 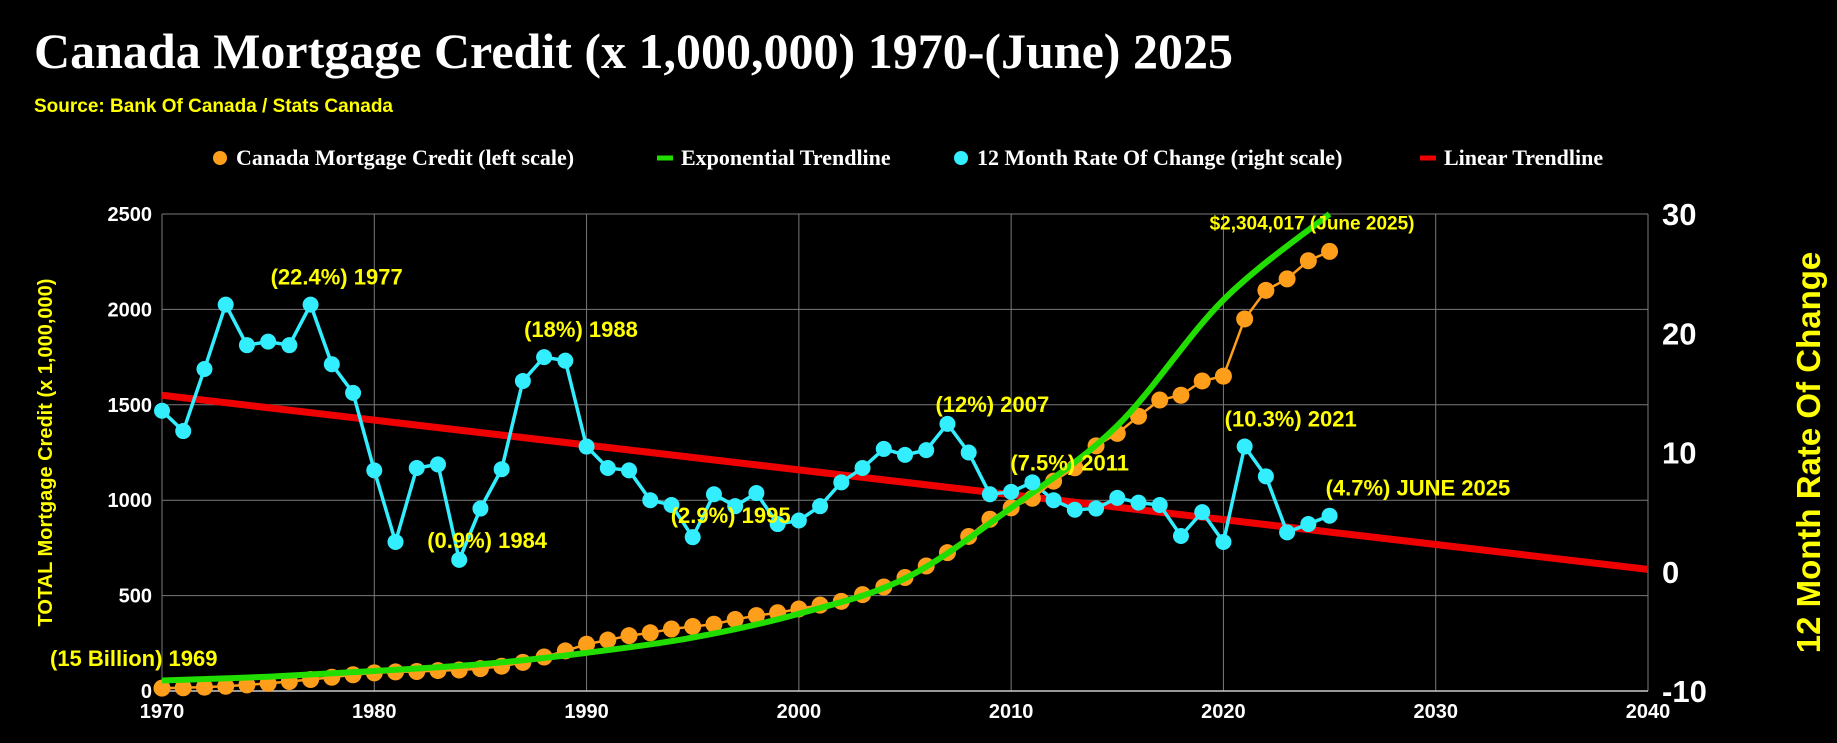 What do you see at coordinates (992, 404) in the screenshot?
I see `chart-annotation: (12%) 2007` at bounding box center [992, 404].